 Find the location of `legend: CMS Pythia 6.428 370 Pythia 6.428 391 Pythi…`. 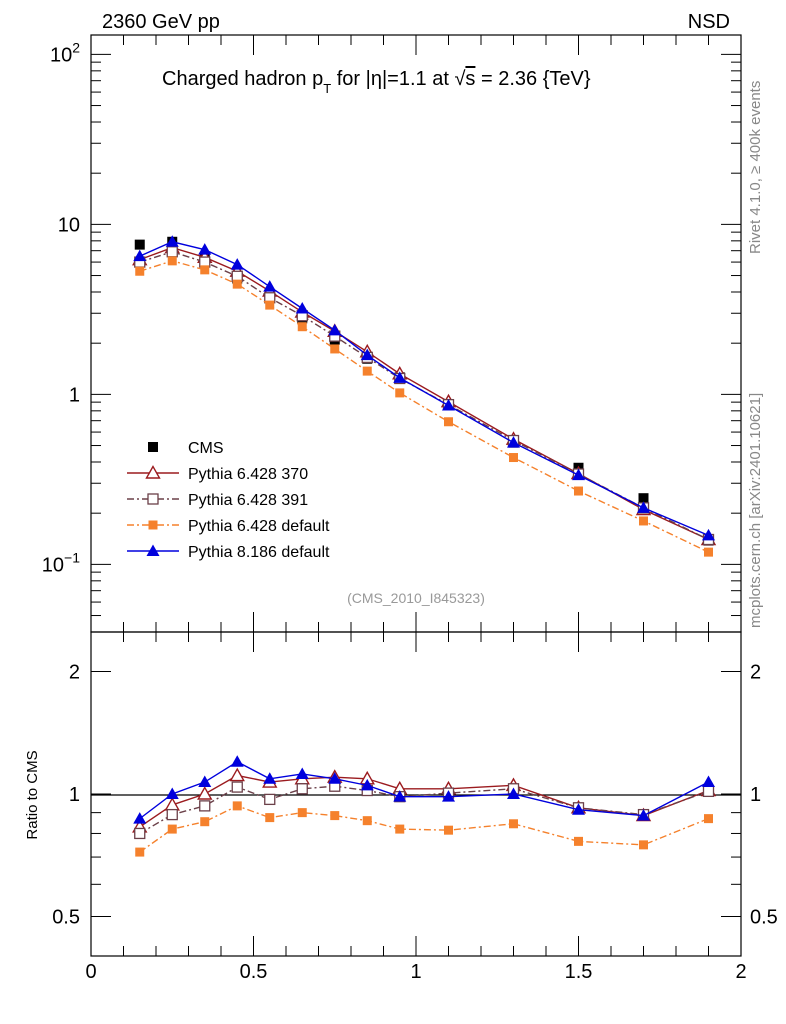

legend: CMS Pythia 6.428 370 Pythia 6.428 391 Pythi… is located at coordinates (228, 500).